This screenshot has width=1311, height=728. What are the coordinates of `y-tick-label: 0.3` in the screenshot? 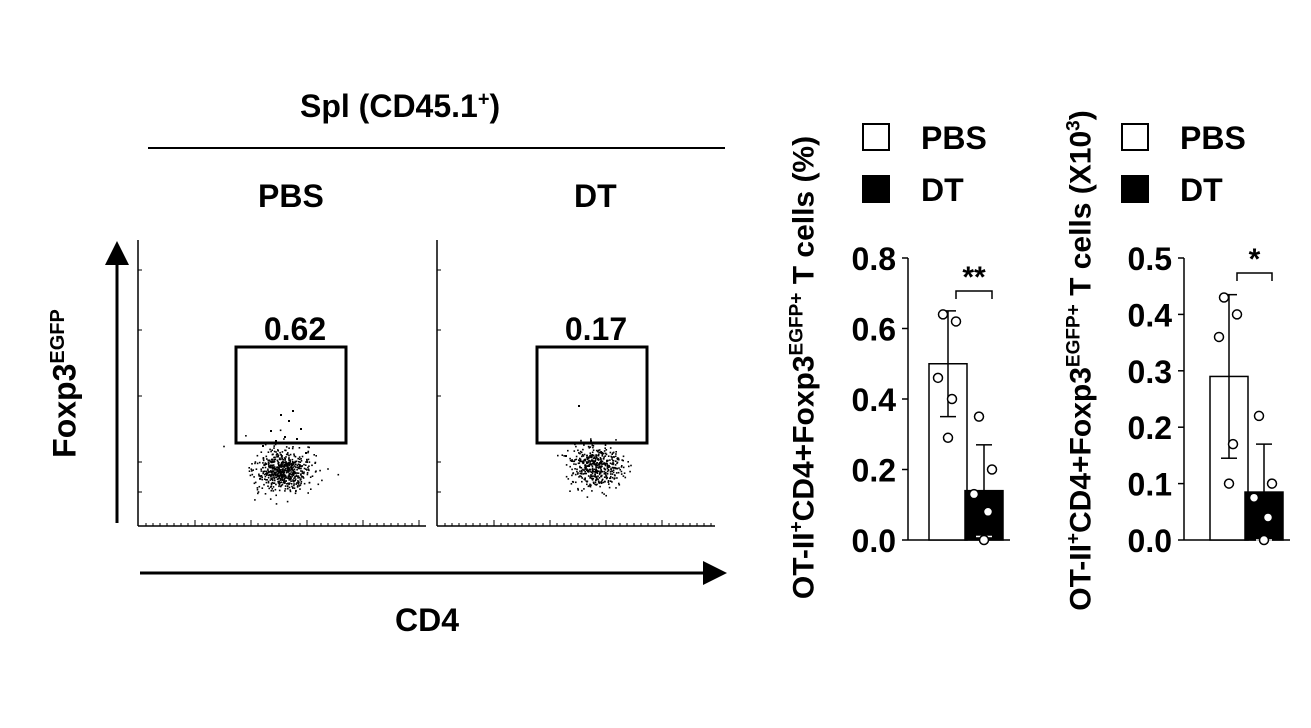 It's located at (1150, 372).